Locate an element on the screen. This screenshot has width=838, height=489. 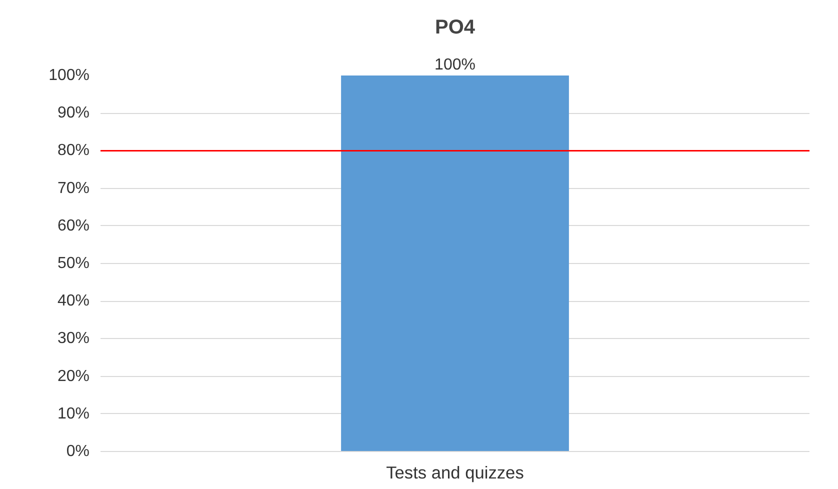
chart-title: PO4 is located at coordinates (455, 27).